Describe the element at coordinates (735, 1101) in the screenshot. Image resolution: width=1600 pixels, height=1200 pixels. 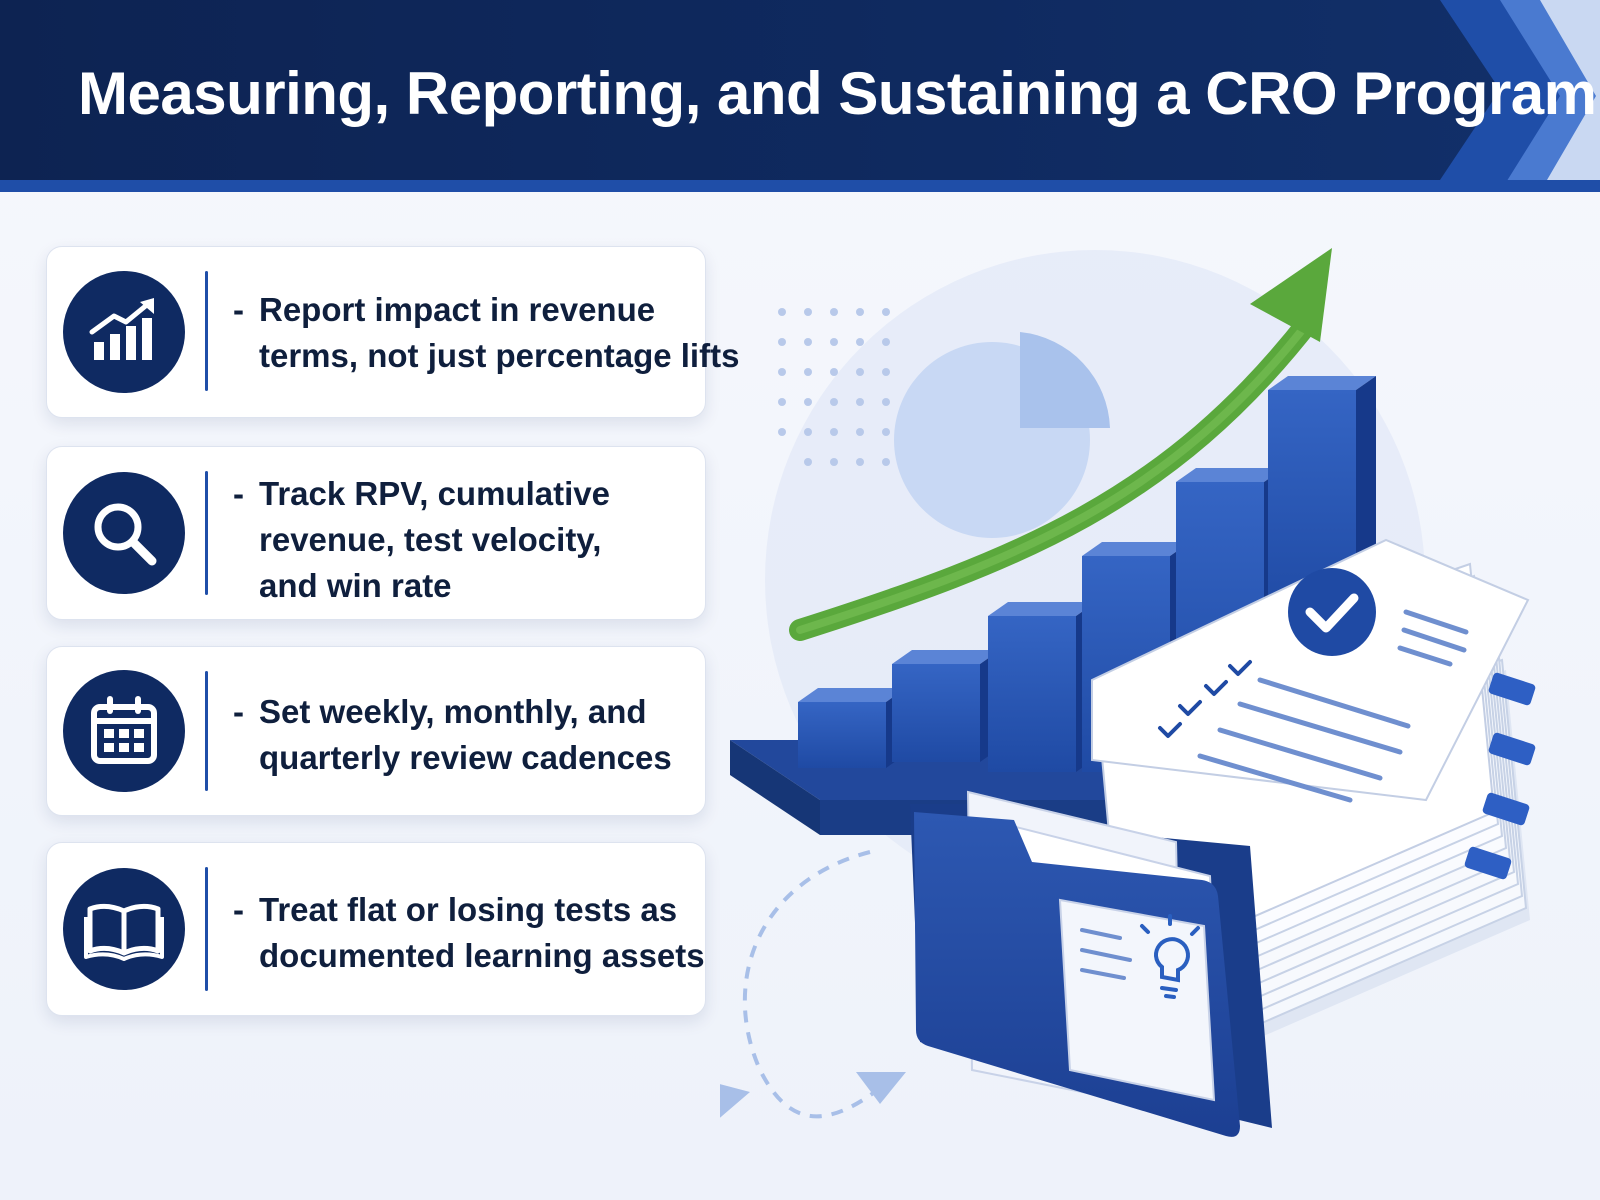
I see `arrow-head-left` at that location.